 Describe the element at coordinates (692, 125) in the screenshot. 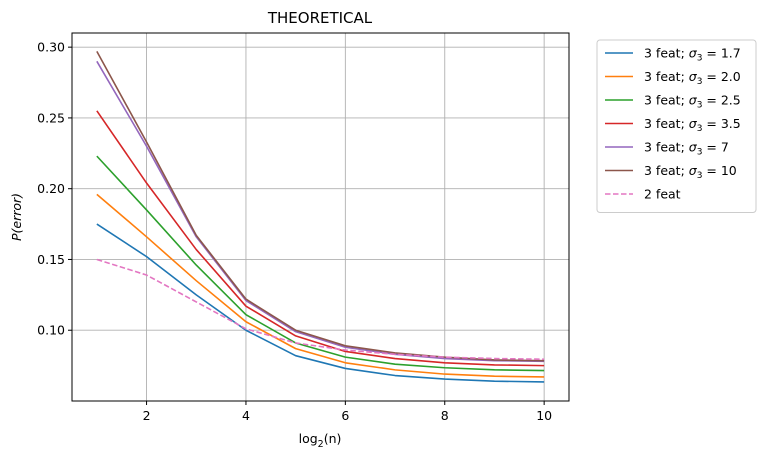

I see `legend-label-3: 3 feat; σ3 = 3.5` at that location.